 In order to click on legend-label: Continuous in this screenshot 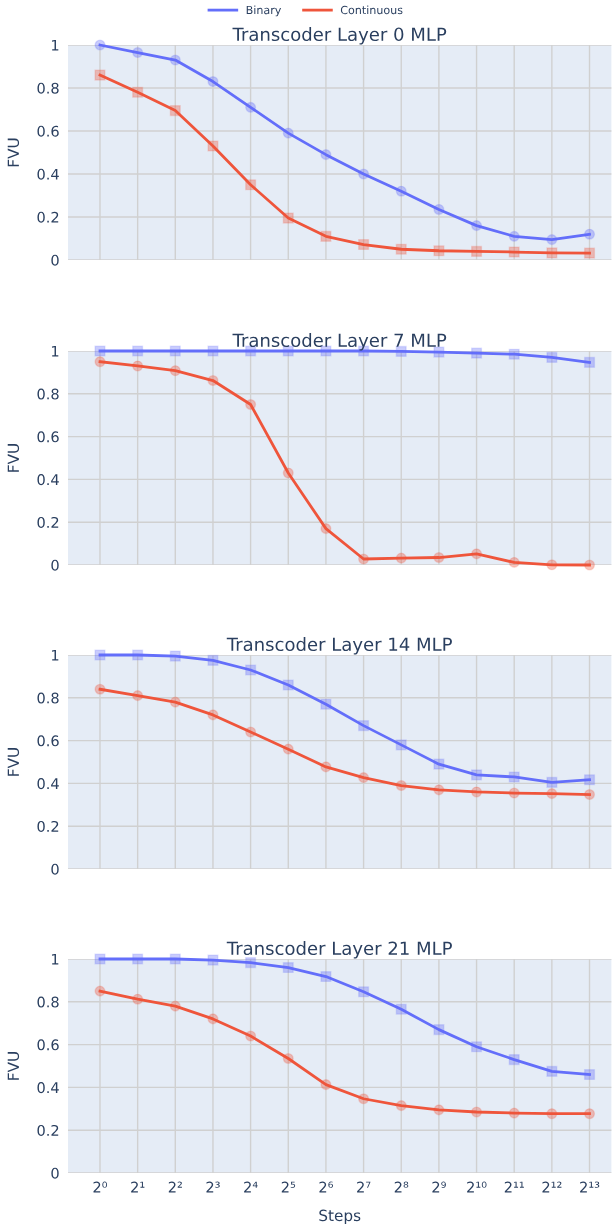, I will do `click(371, 10)`.